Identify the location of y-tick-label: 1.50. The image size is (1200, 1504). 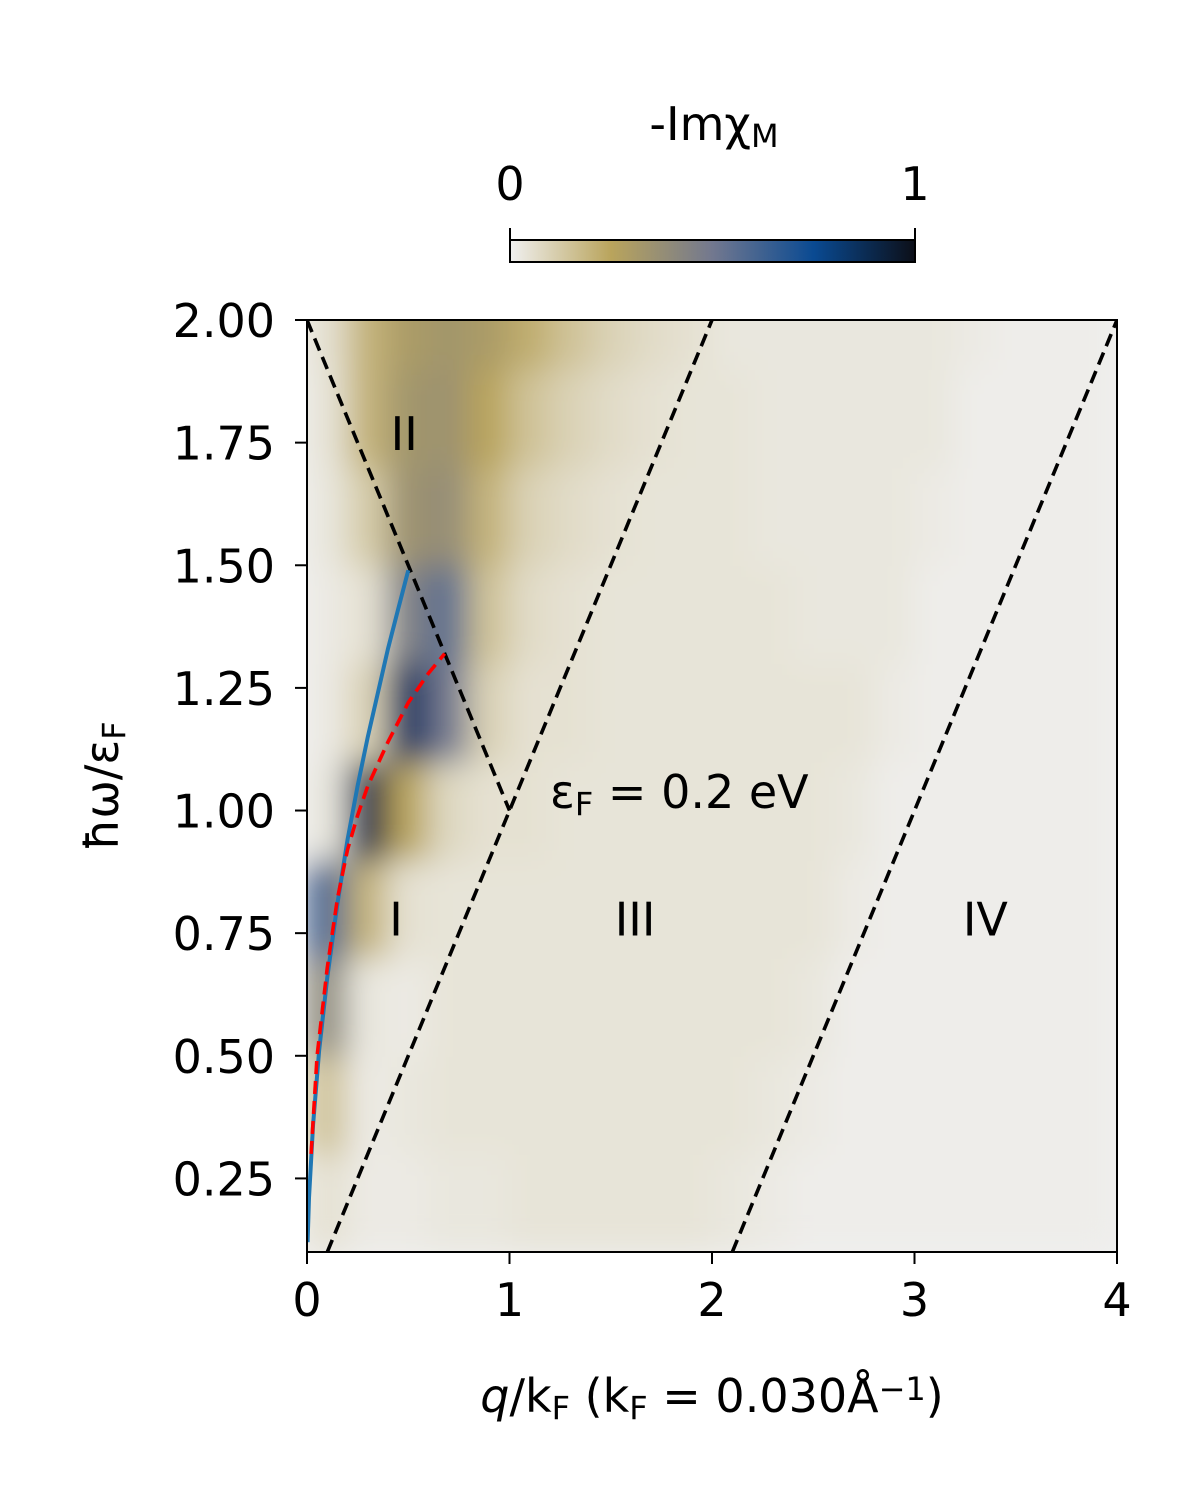
(224, 566).